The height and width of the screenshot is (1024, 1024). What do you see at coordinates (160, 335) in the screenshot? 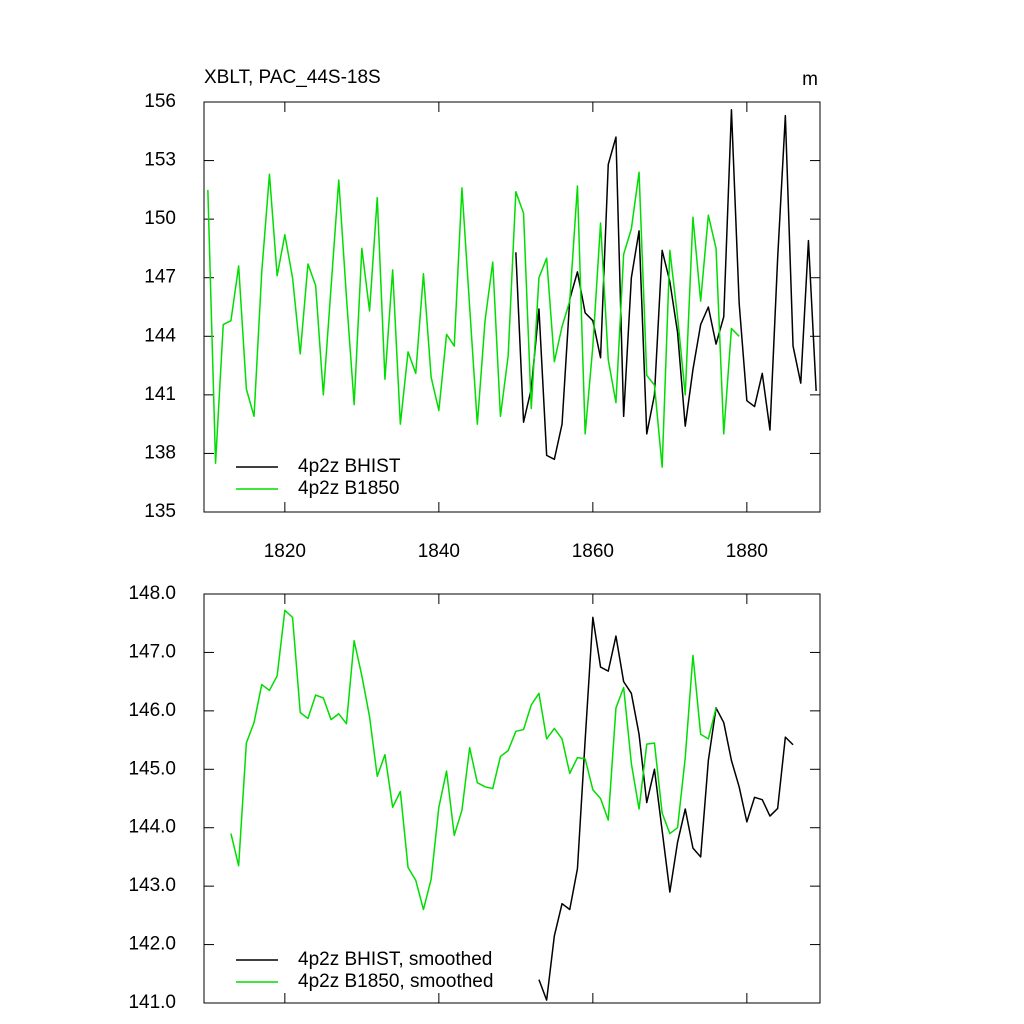
I see `y-tick-label: 144` at bounding box center [160, 335].